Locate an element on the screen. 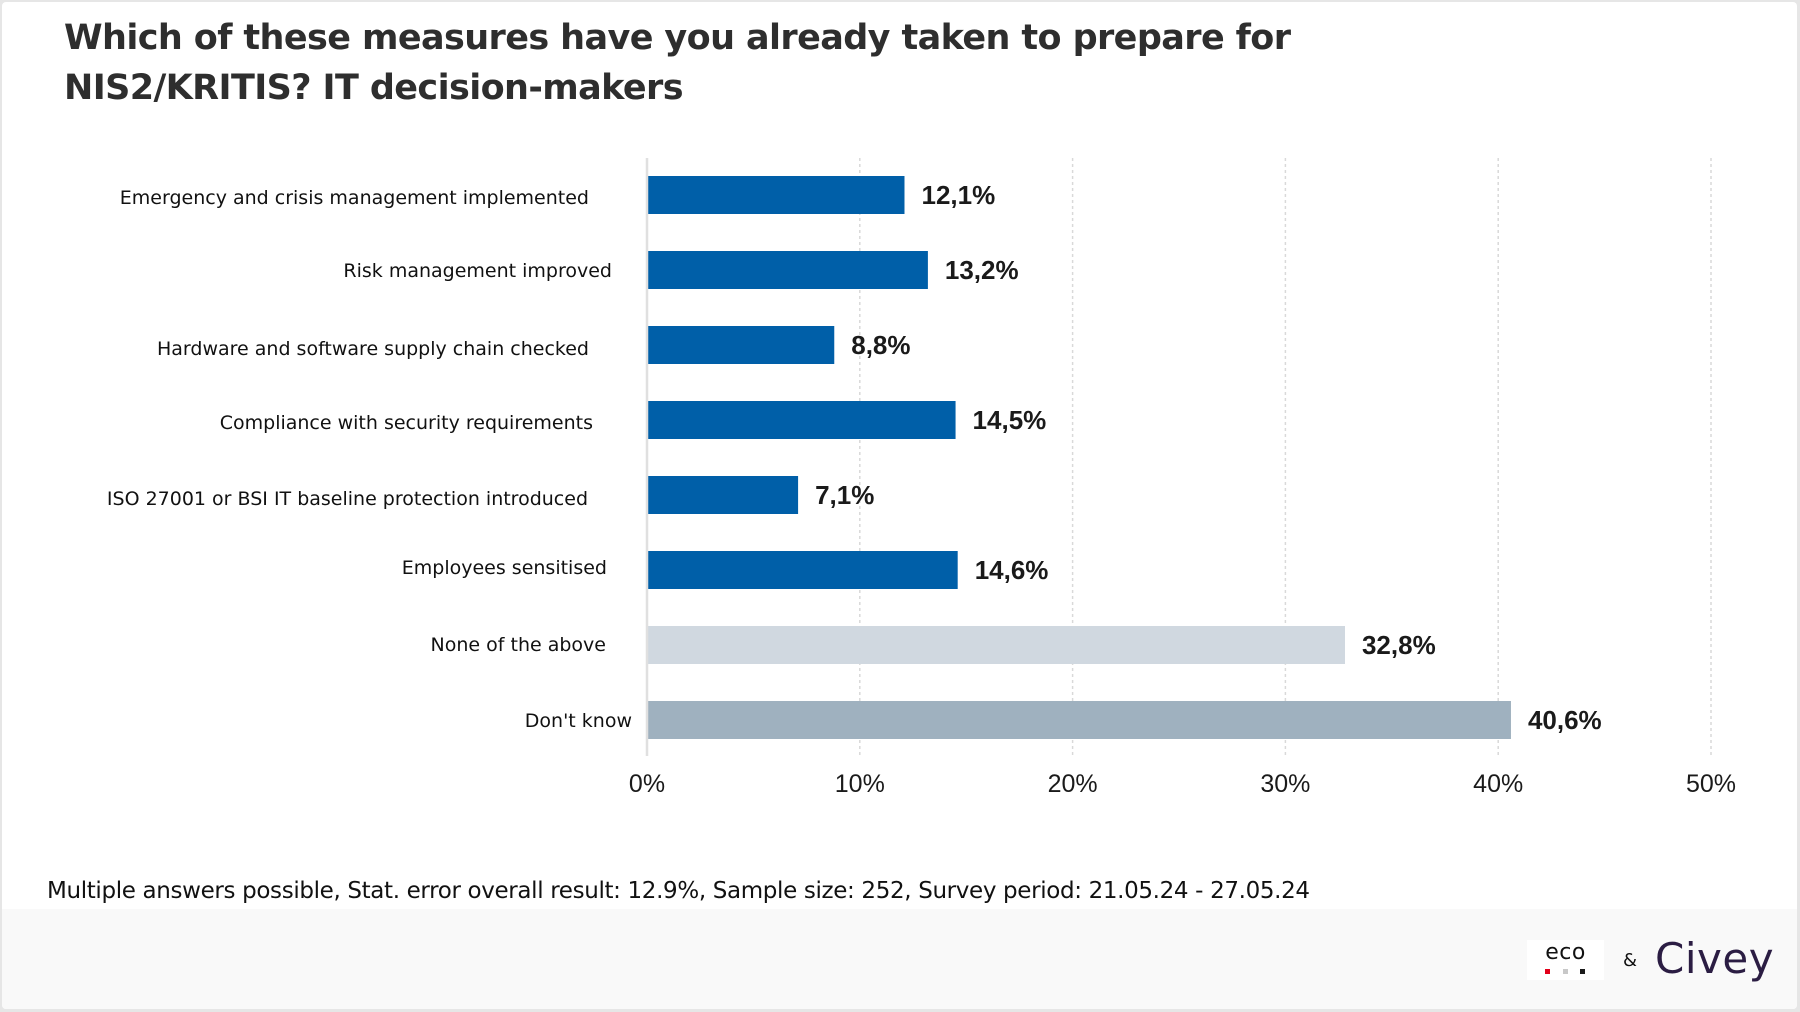  x-tick-label: 10% is located at coordinates (860, 784).